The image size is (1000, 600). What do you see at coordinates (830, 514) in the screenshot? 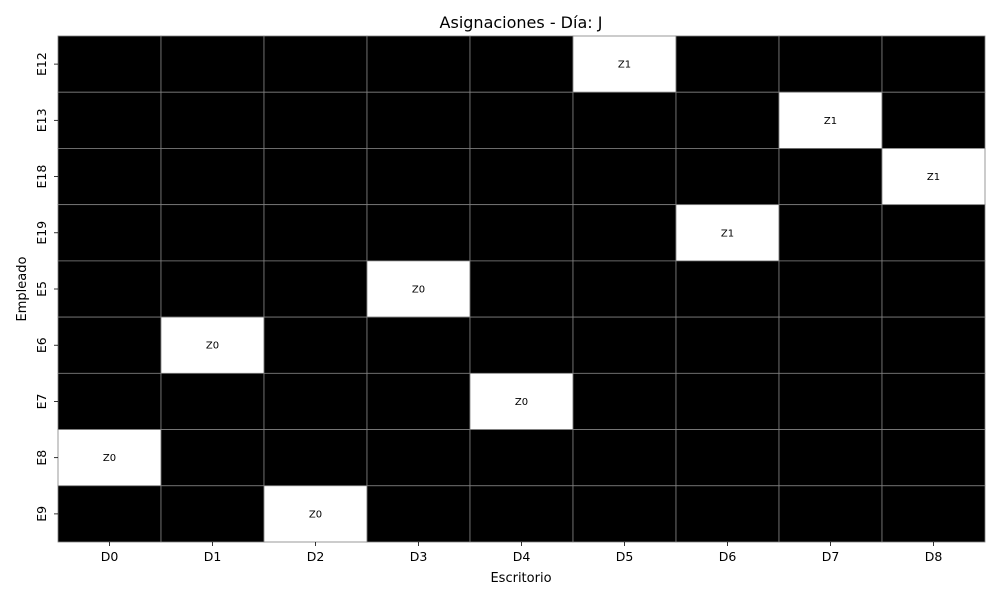
I see `heatmap-cell-E9-D7` at bounding box center [830, 514].